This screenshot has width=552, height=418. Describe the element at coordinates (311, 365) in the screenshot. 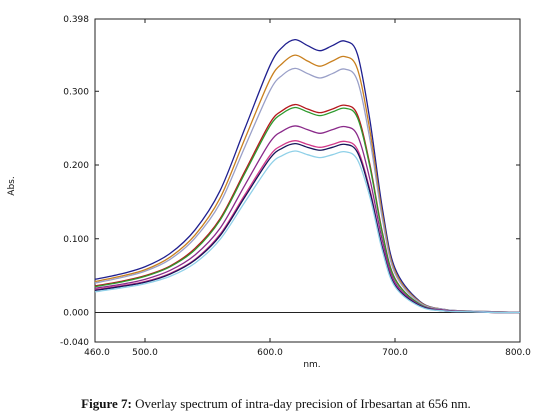

I see `x-axis-label: nm.` at that location.